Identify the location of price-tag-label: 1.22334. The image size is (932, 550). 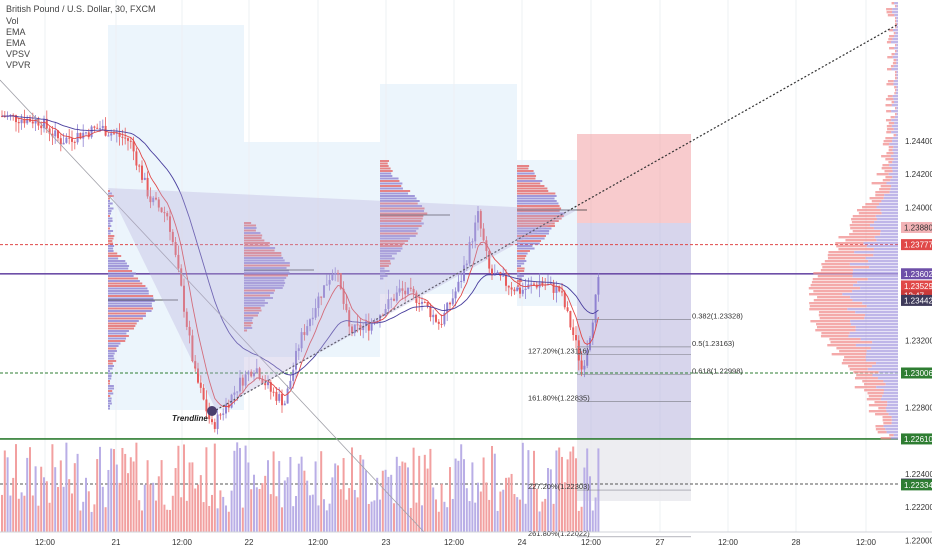
(918, 485).